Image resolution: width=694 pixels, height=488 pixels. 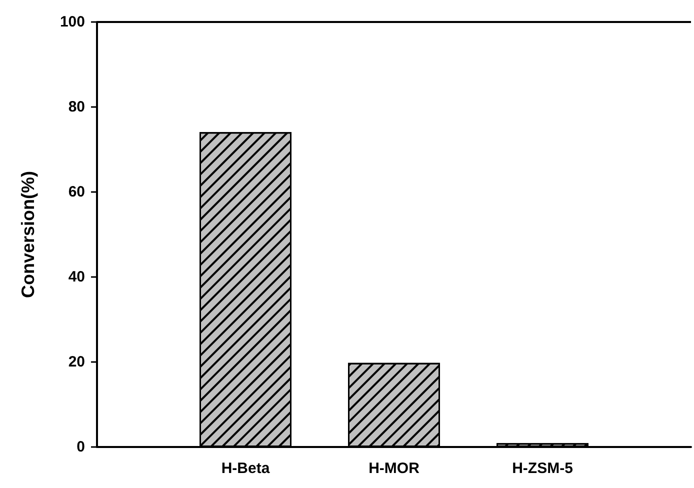 What do you see at coordinates (542, 468) in the screenshot?
I see `x-tick-label: H-ZSM-5` at bounding box center [542, 468].